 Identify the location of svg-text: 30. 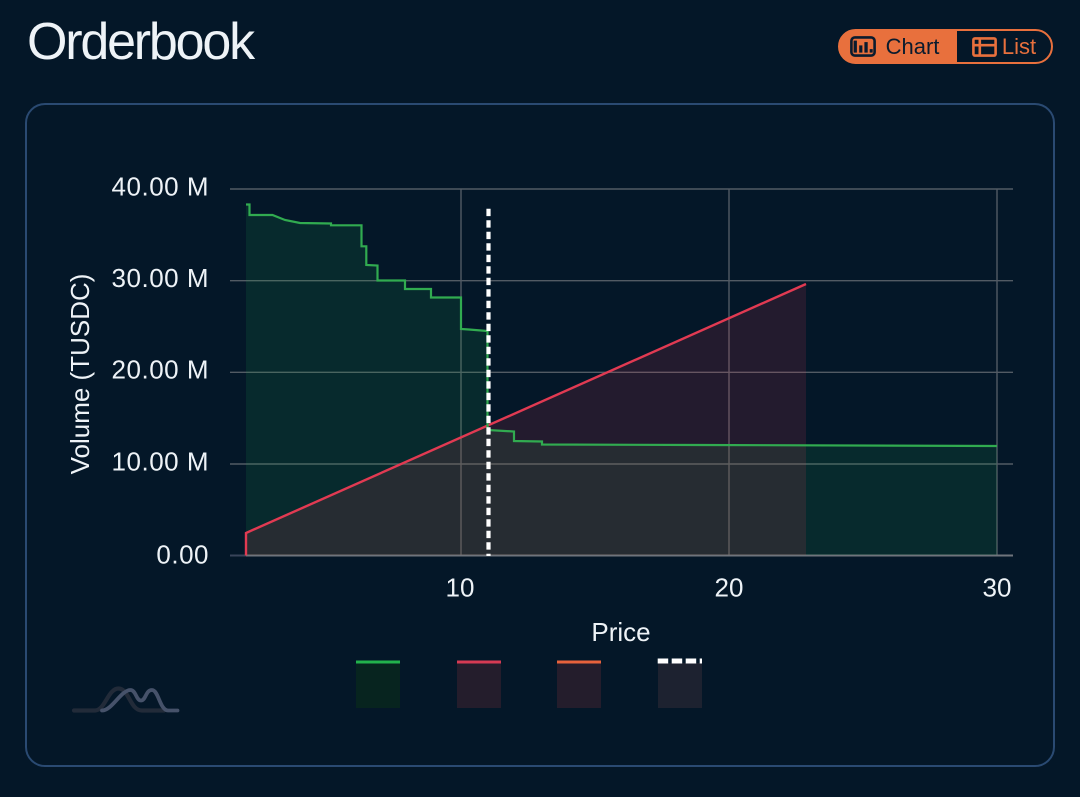
(997, 588).